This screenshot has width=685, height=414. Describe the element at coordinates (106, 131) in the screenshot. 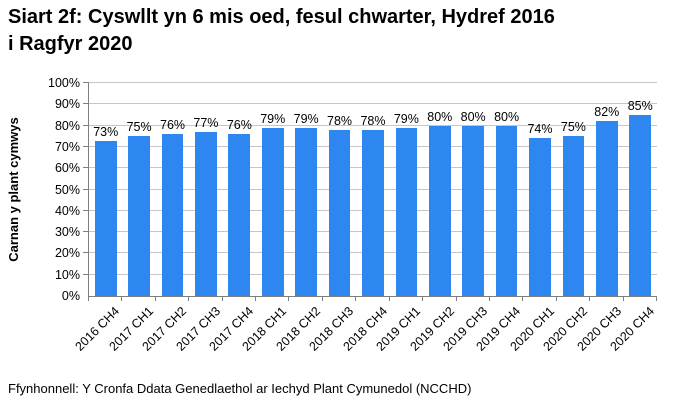

I see `bar-value-label: 73%` at that location.